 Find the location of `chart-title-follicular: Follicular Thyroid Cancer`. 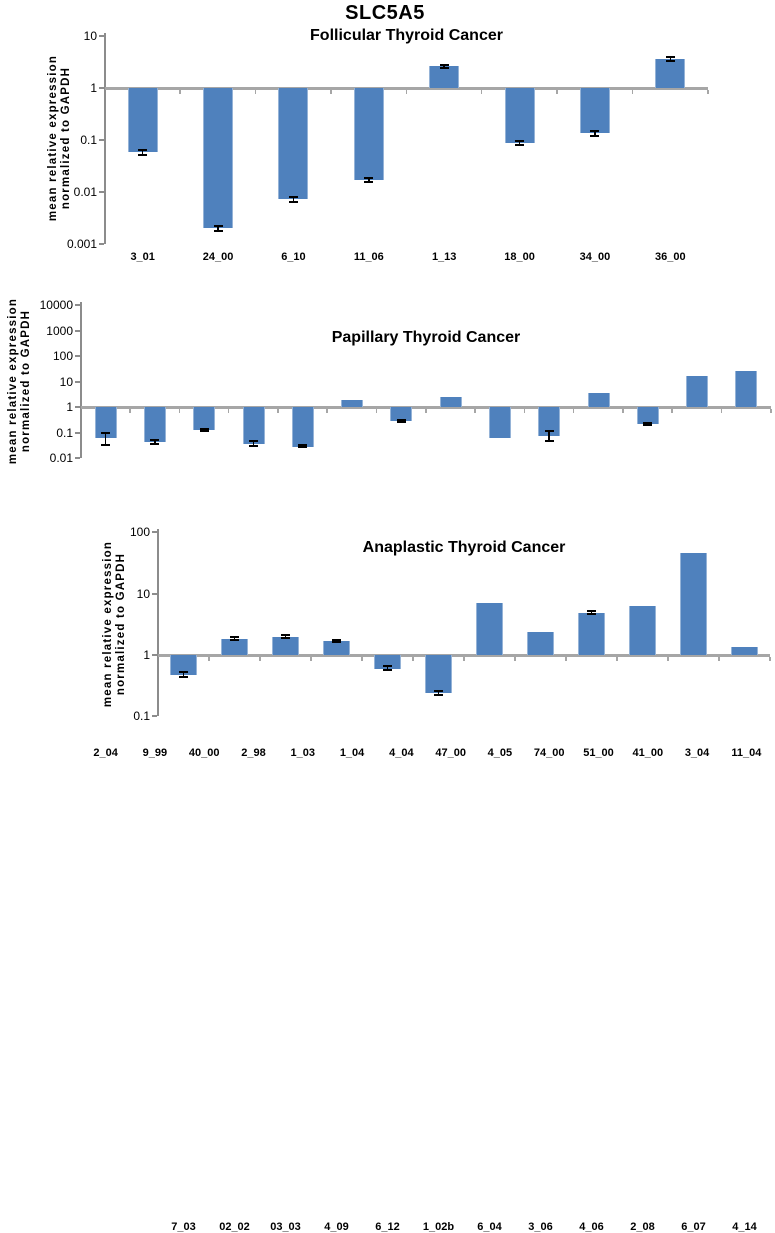

chart-title-follicular: Follicular Thyroid Cancer is located at coordinates (406, 35).